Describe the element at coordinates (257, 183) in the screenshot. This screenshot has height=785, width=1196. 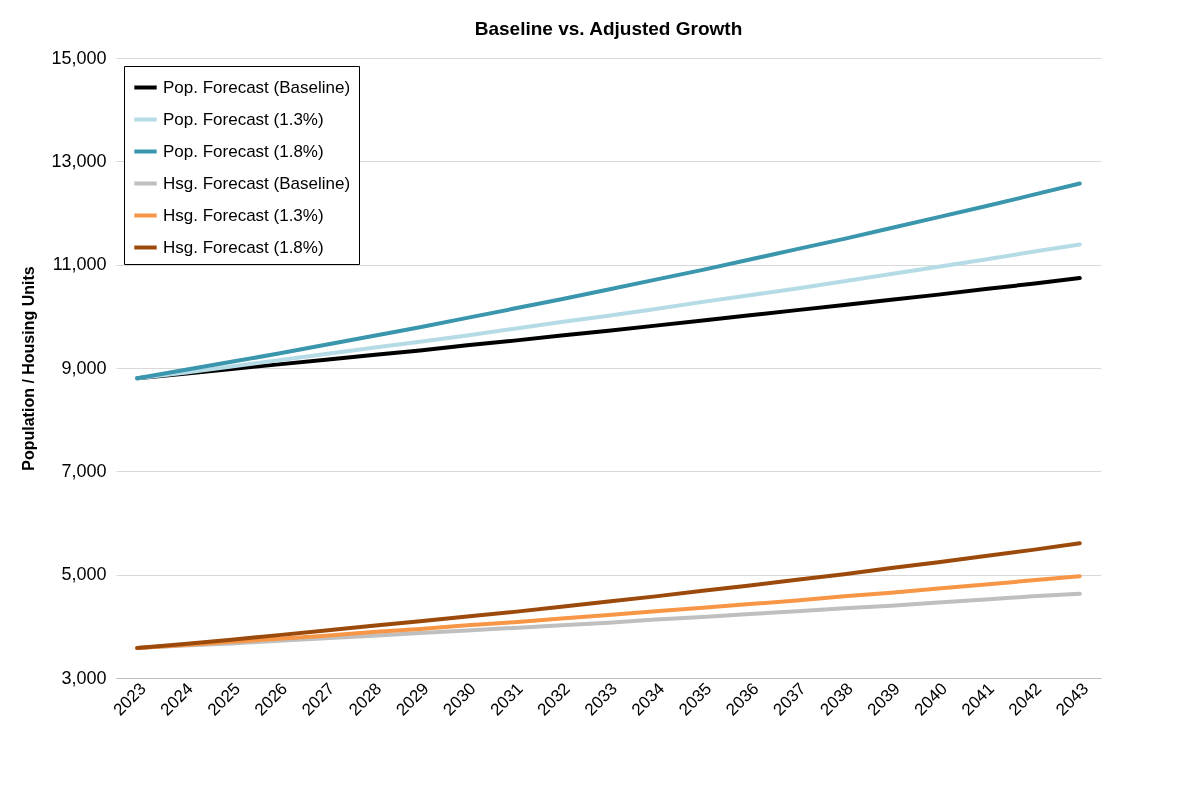
I see `legend-label: Hsg. Forecast (Baseline)` at that location.